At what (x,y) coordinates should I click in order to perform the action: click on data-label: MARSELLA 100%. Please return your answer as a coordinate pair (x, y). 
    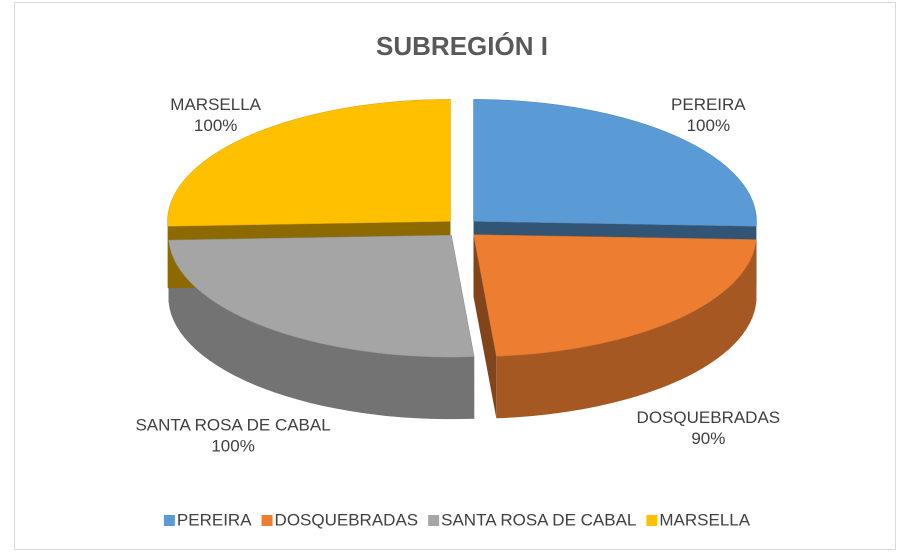
    Looking at the image, I should click on (215, 115).